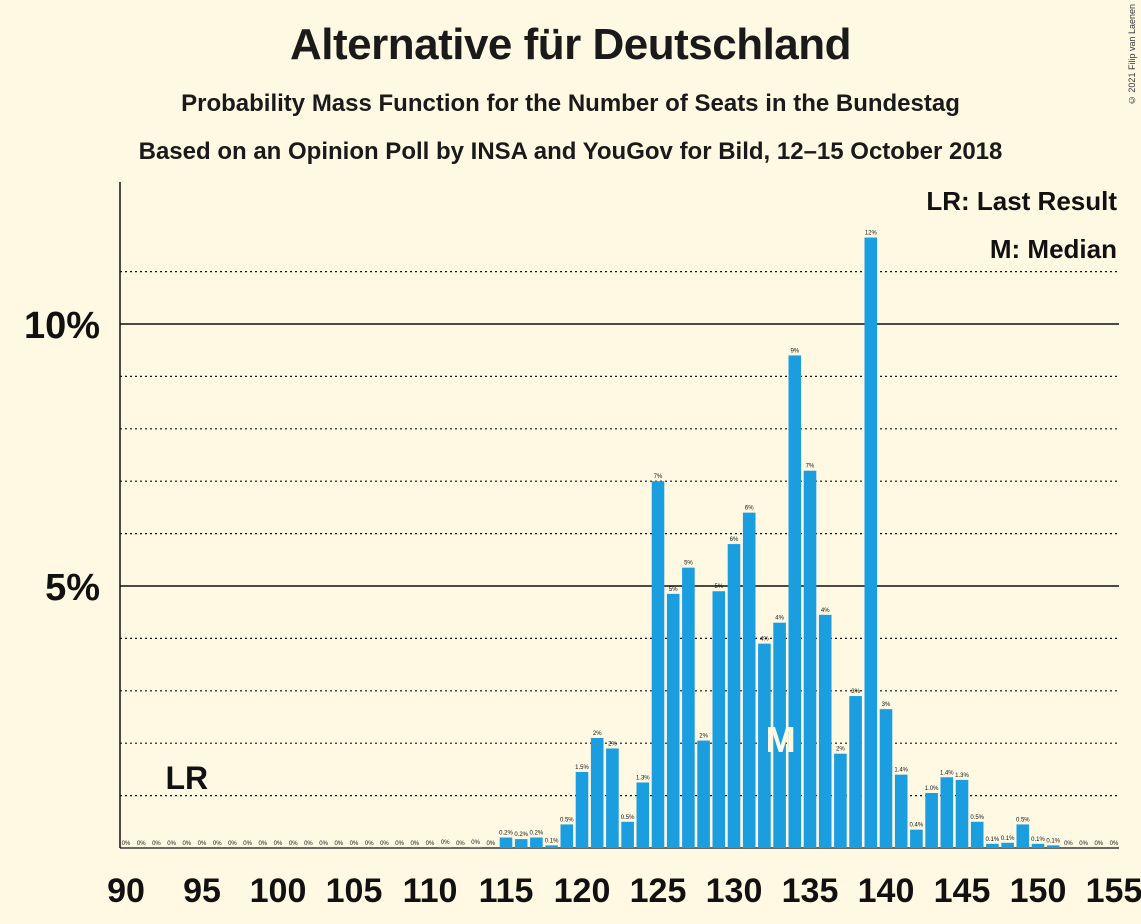 This screenshot has width=1141, height=924. Describe the element at coordinates (1038, 891) in the screenshot. I see `x-tick-label: 150` at that location.